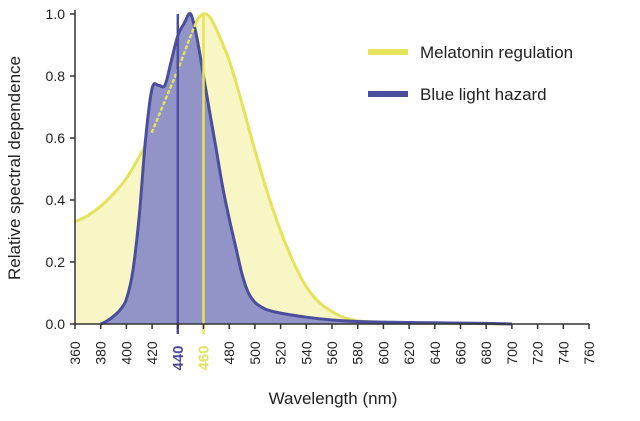 The width and height of the screenshot is (640, 421). I want to click on x-tick-label: 400, so click(126, 353).